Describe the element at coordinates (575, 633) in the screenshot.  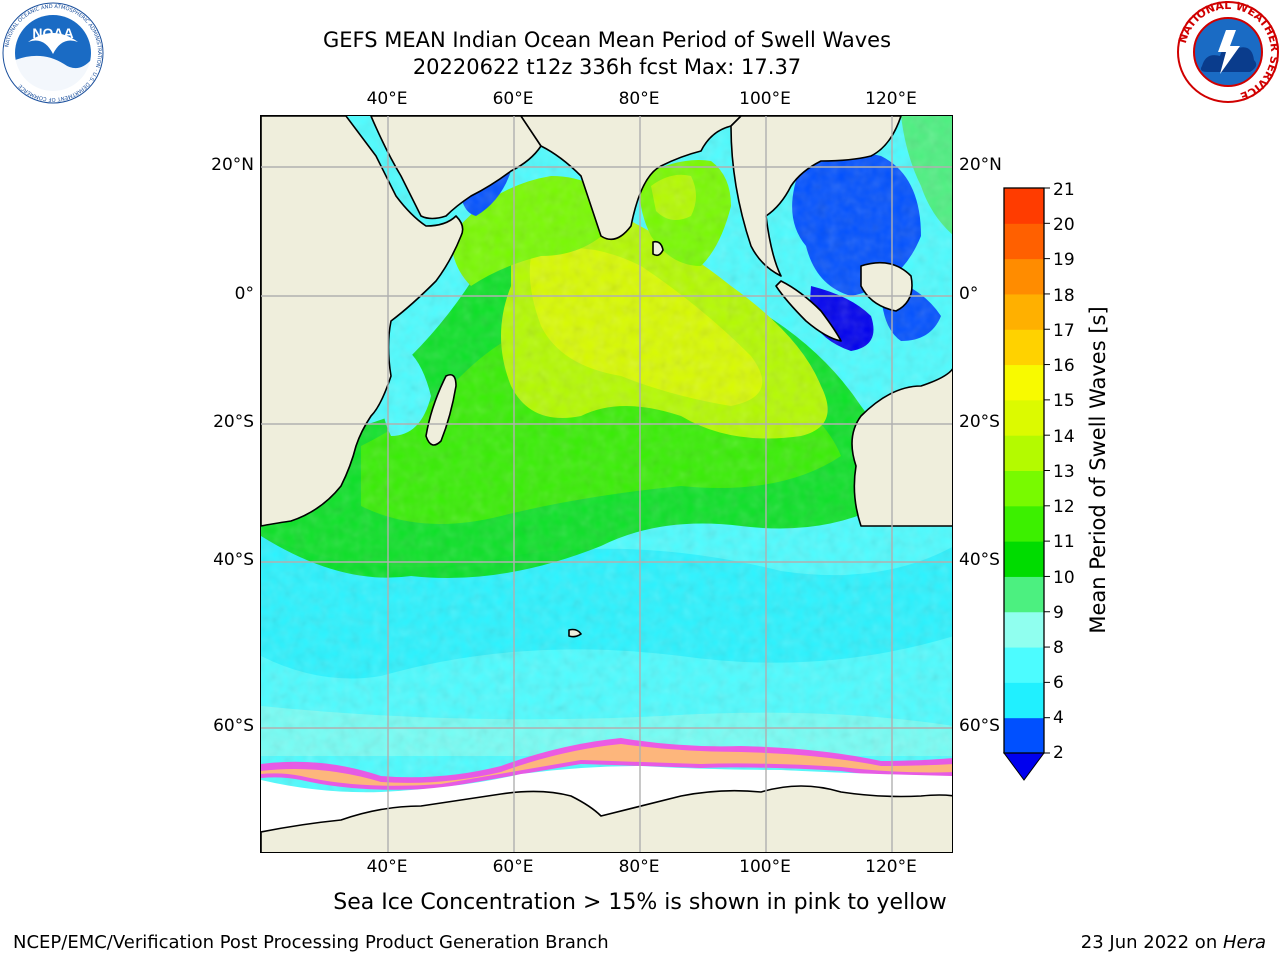
I see `kerguelen-land` at that location.